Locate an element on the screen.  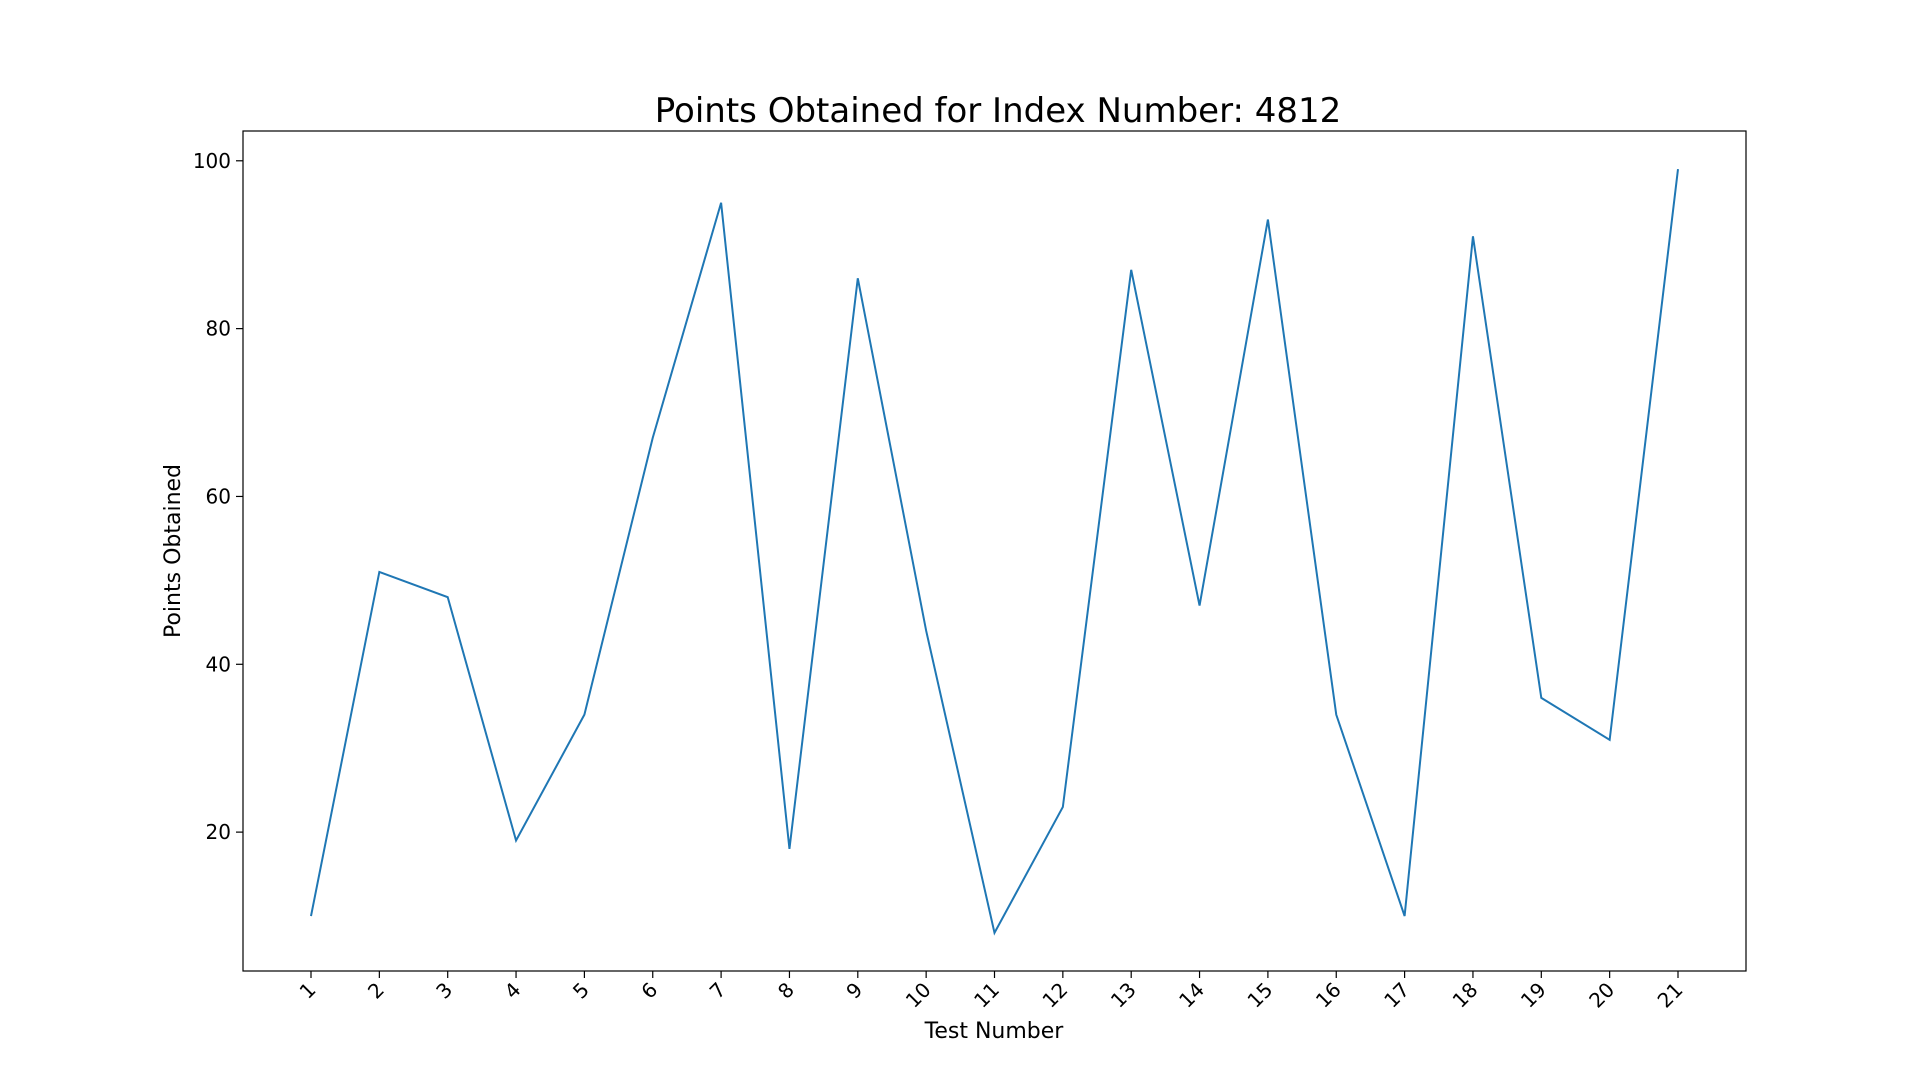
y-axis: 20 40 60 80 100 is located at coordinates (218, 496).